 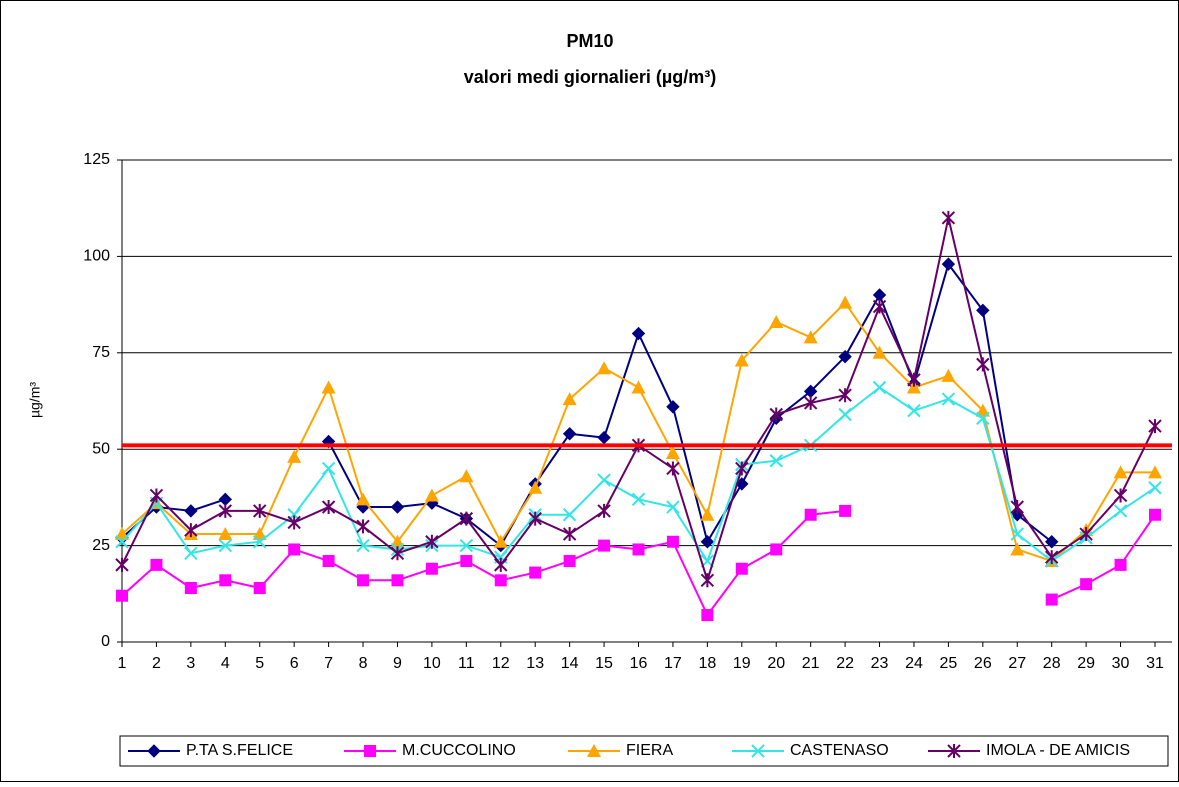 I want to click on x-tick-label: 14, so click(x=570, y=663).